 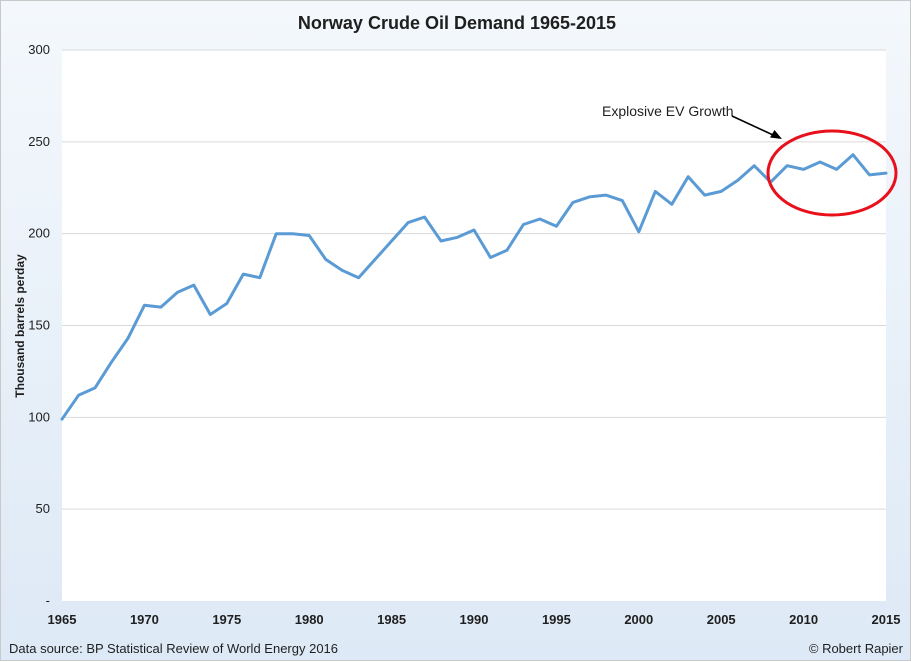 I want to click on y-tick-label: 150, so click(x=39, y=325).